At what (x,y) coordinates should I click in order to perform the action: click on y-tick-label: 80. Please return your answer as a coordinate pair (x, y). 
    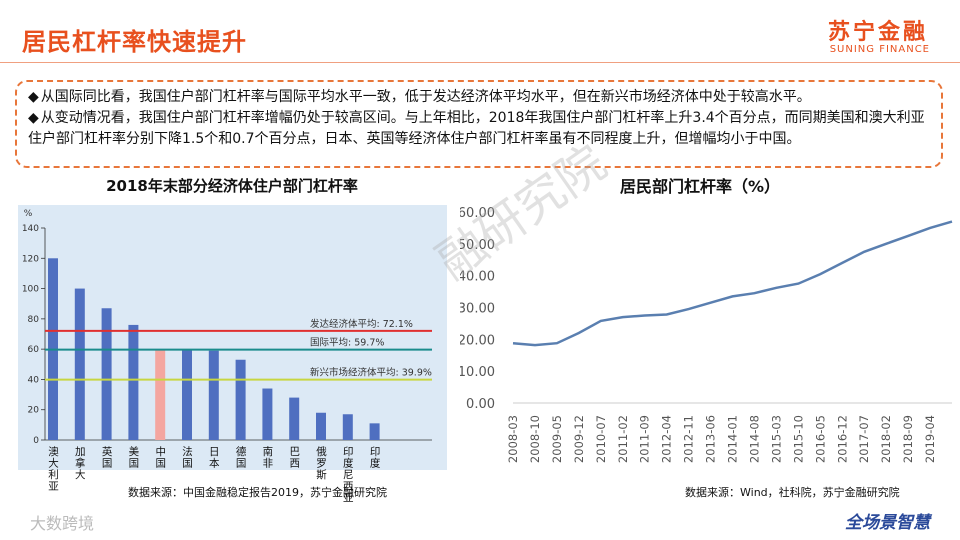
    Looking at the image, I should click on (34, 320).